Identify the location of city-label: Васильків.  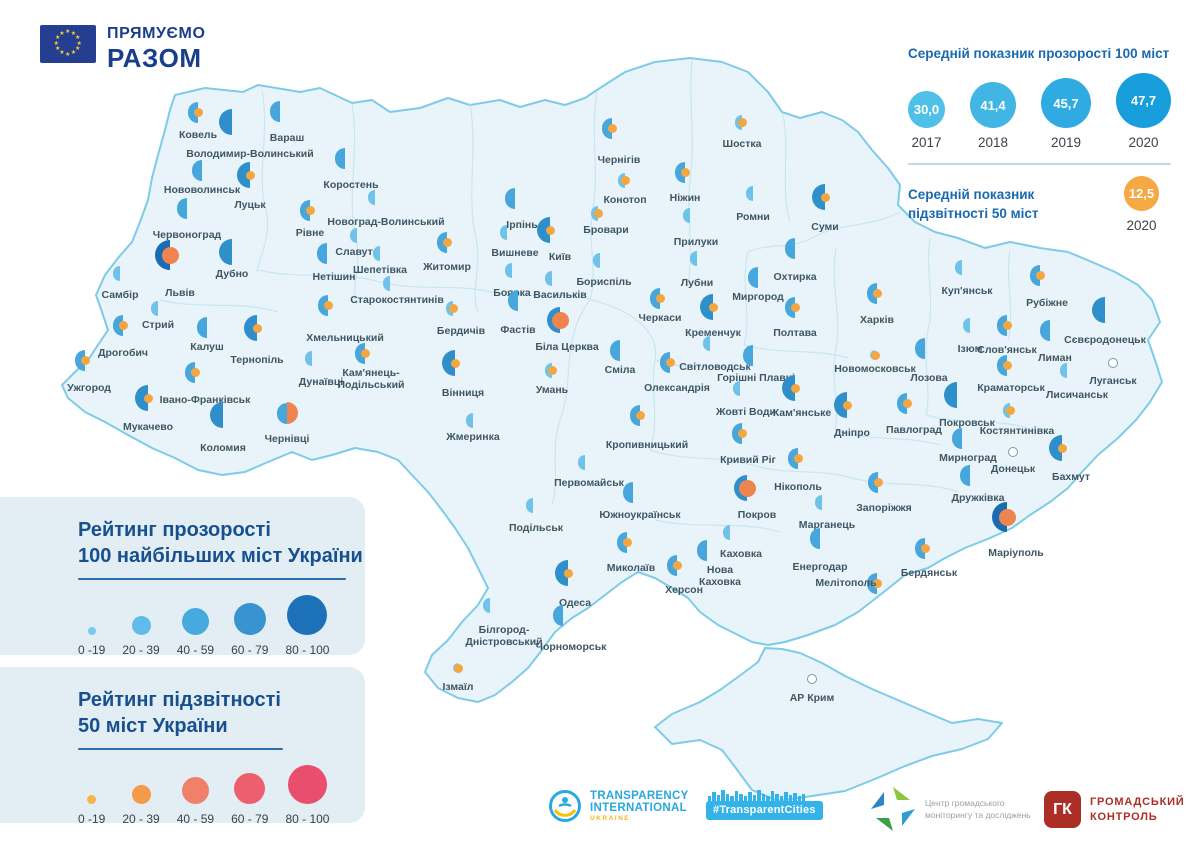
(560, 294).